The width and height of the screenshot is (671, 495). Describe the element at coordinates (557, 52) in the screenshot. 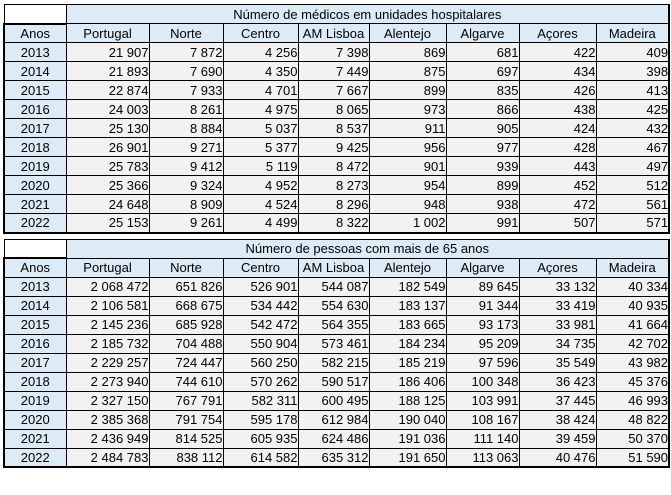

I see `value-cell: 422` at that location.